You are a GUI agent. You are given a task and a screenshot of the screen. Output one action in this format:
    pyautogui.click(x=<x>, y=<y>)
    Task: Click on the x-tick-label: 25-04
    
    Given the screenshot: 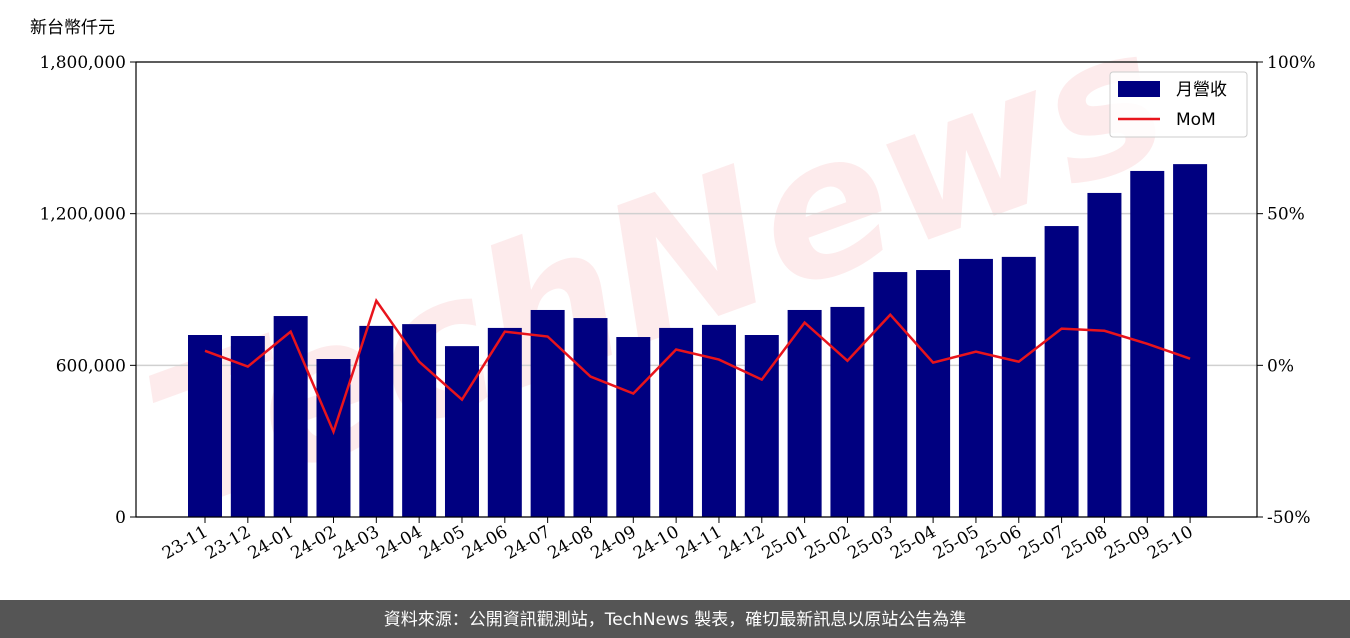 What is the action you would take?
    pyautogui.click(x=913, y=543)
    